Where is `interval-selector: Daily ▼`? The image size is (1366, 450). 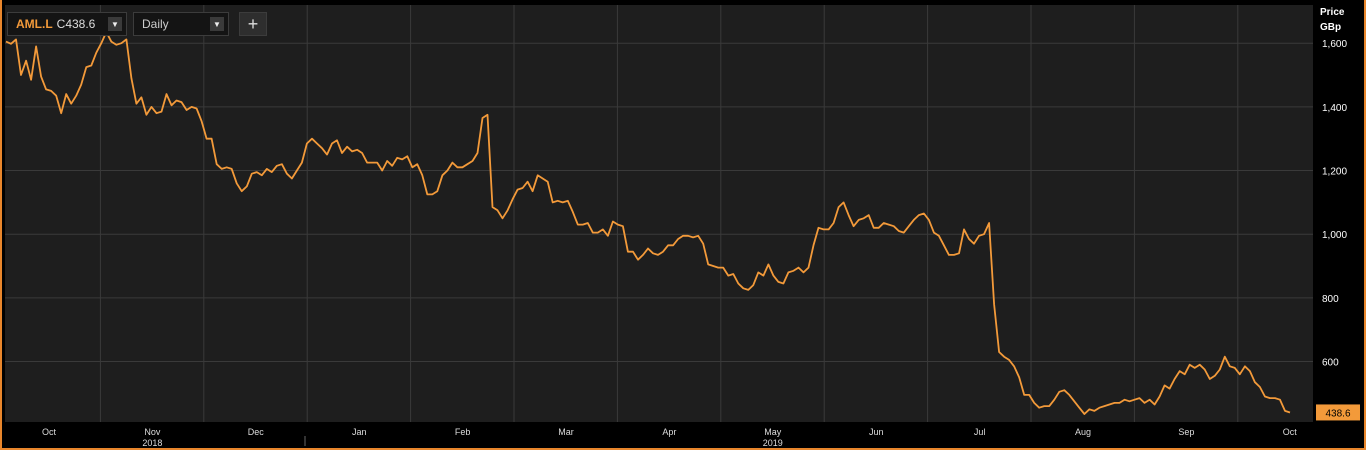 interval-selector: Daily ▼ is located at coordinates (181, 24).